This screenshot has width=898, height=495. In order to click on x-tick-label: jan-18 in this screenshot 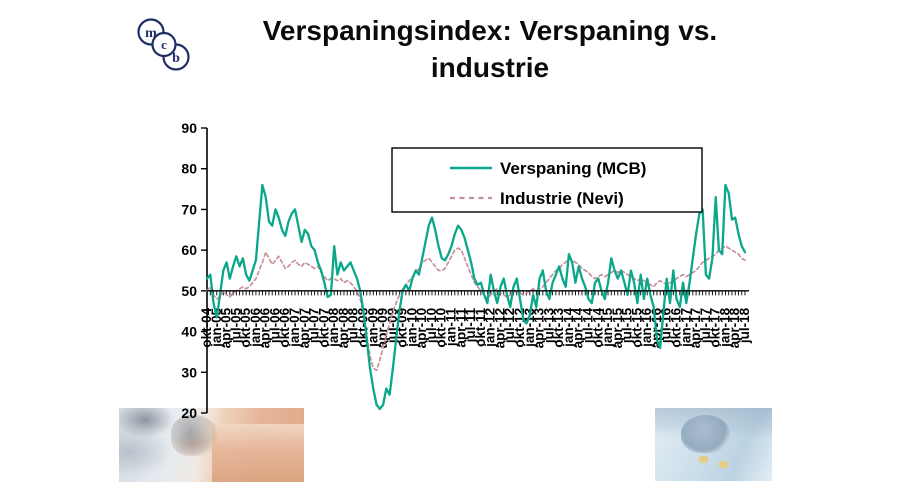, I will do `click(724, 327)`.